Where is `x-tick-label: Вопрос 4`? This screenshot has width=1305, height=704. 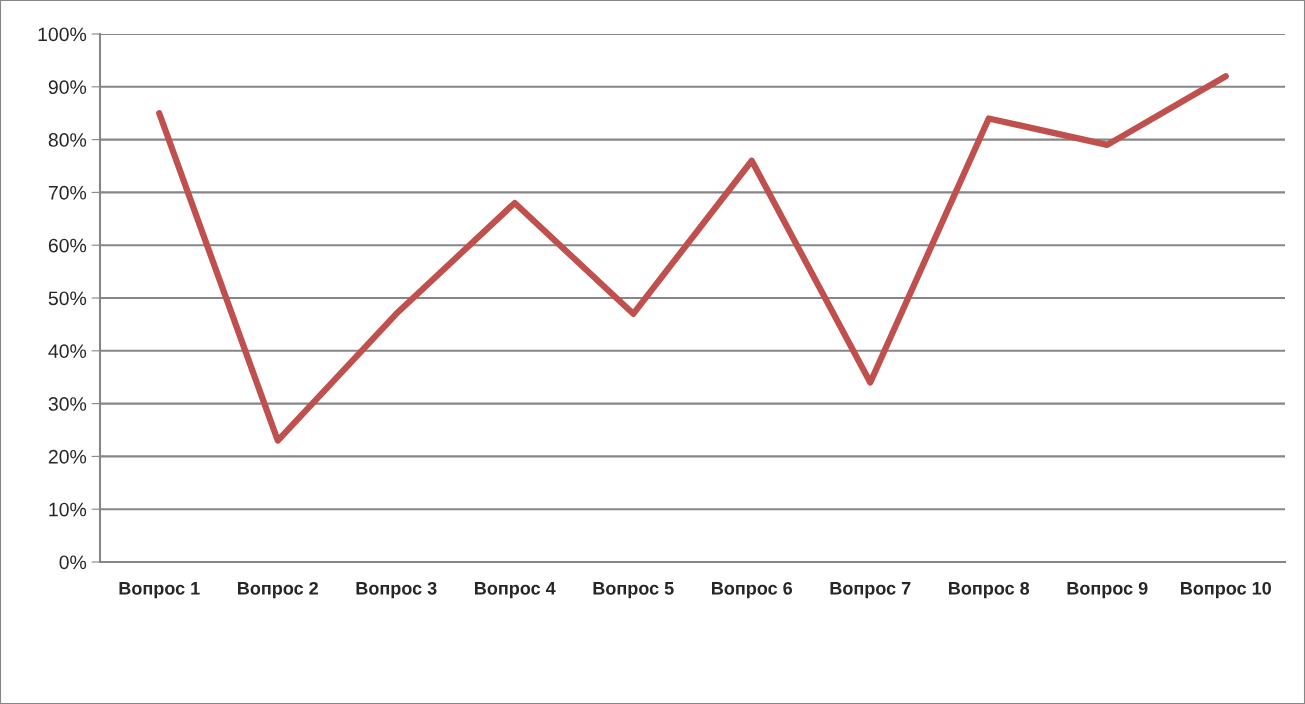
x-tick-label: Вопрос 4 is located at coordinates (515, 590).